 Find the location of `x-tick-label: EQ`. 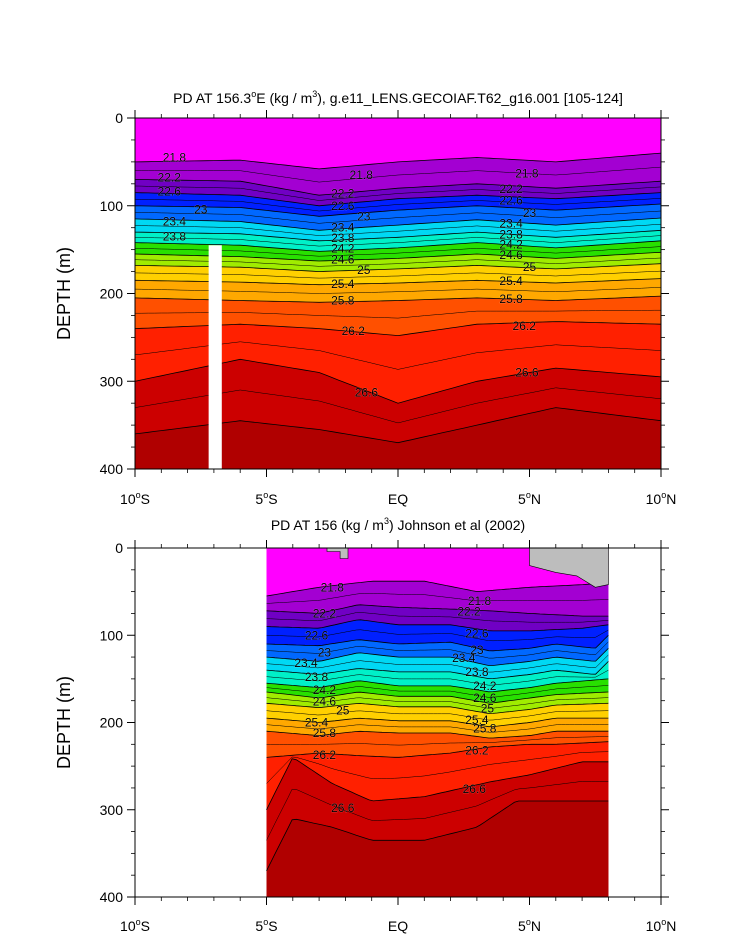

x-tick-label: EQ is located at coordinates (398, 926).